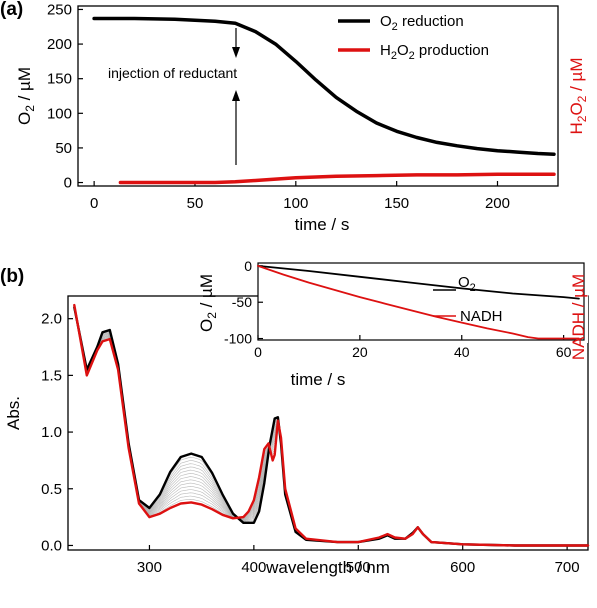  Describe the element at coordinates (59, 79) in the screenshot. I see `panel-a-y-tick-label: 150` at that location.